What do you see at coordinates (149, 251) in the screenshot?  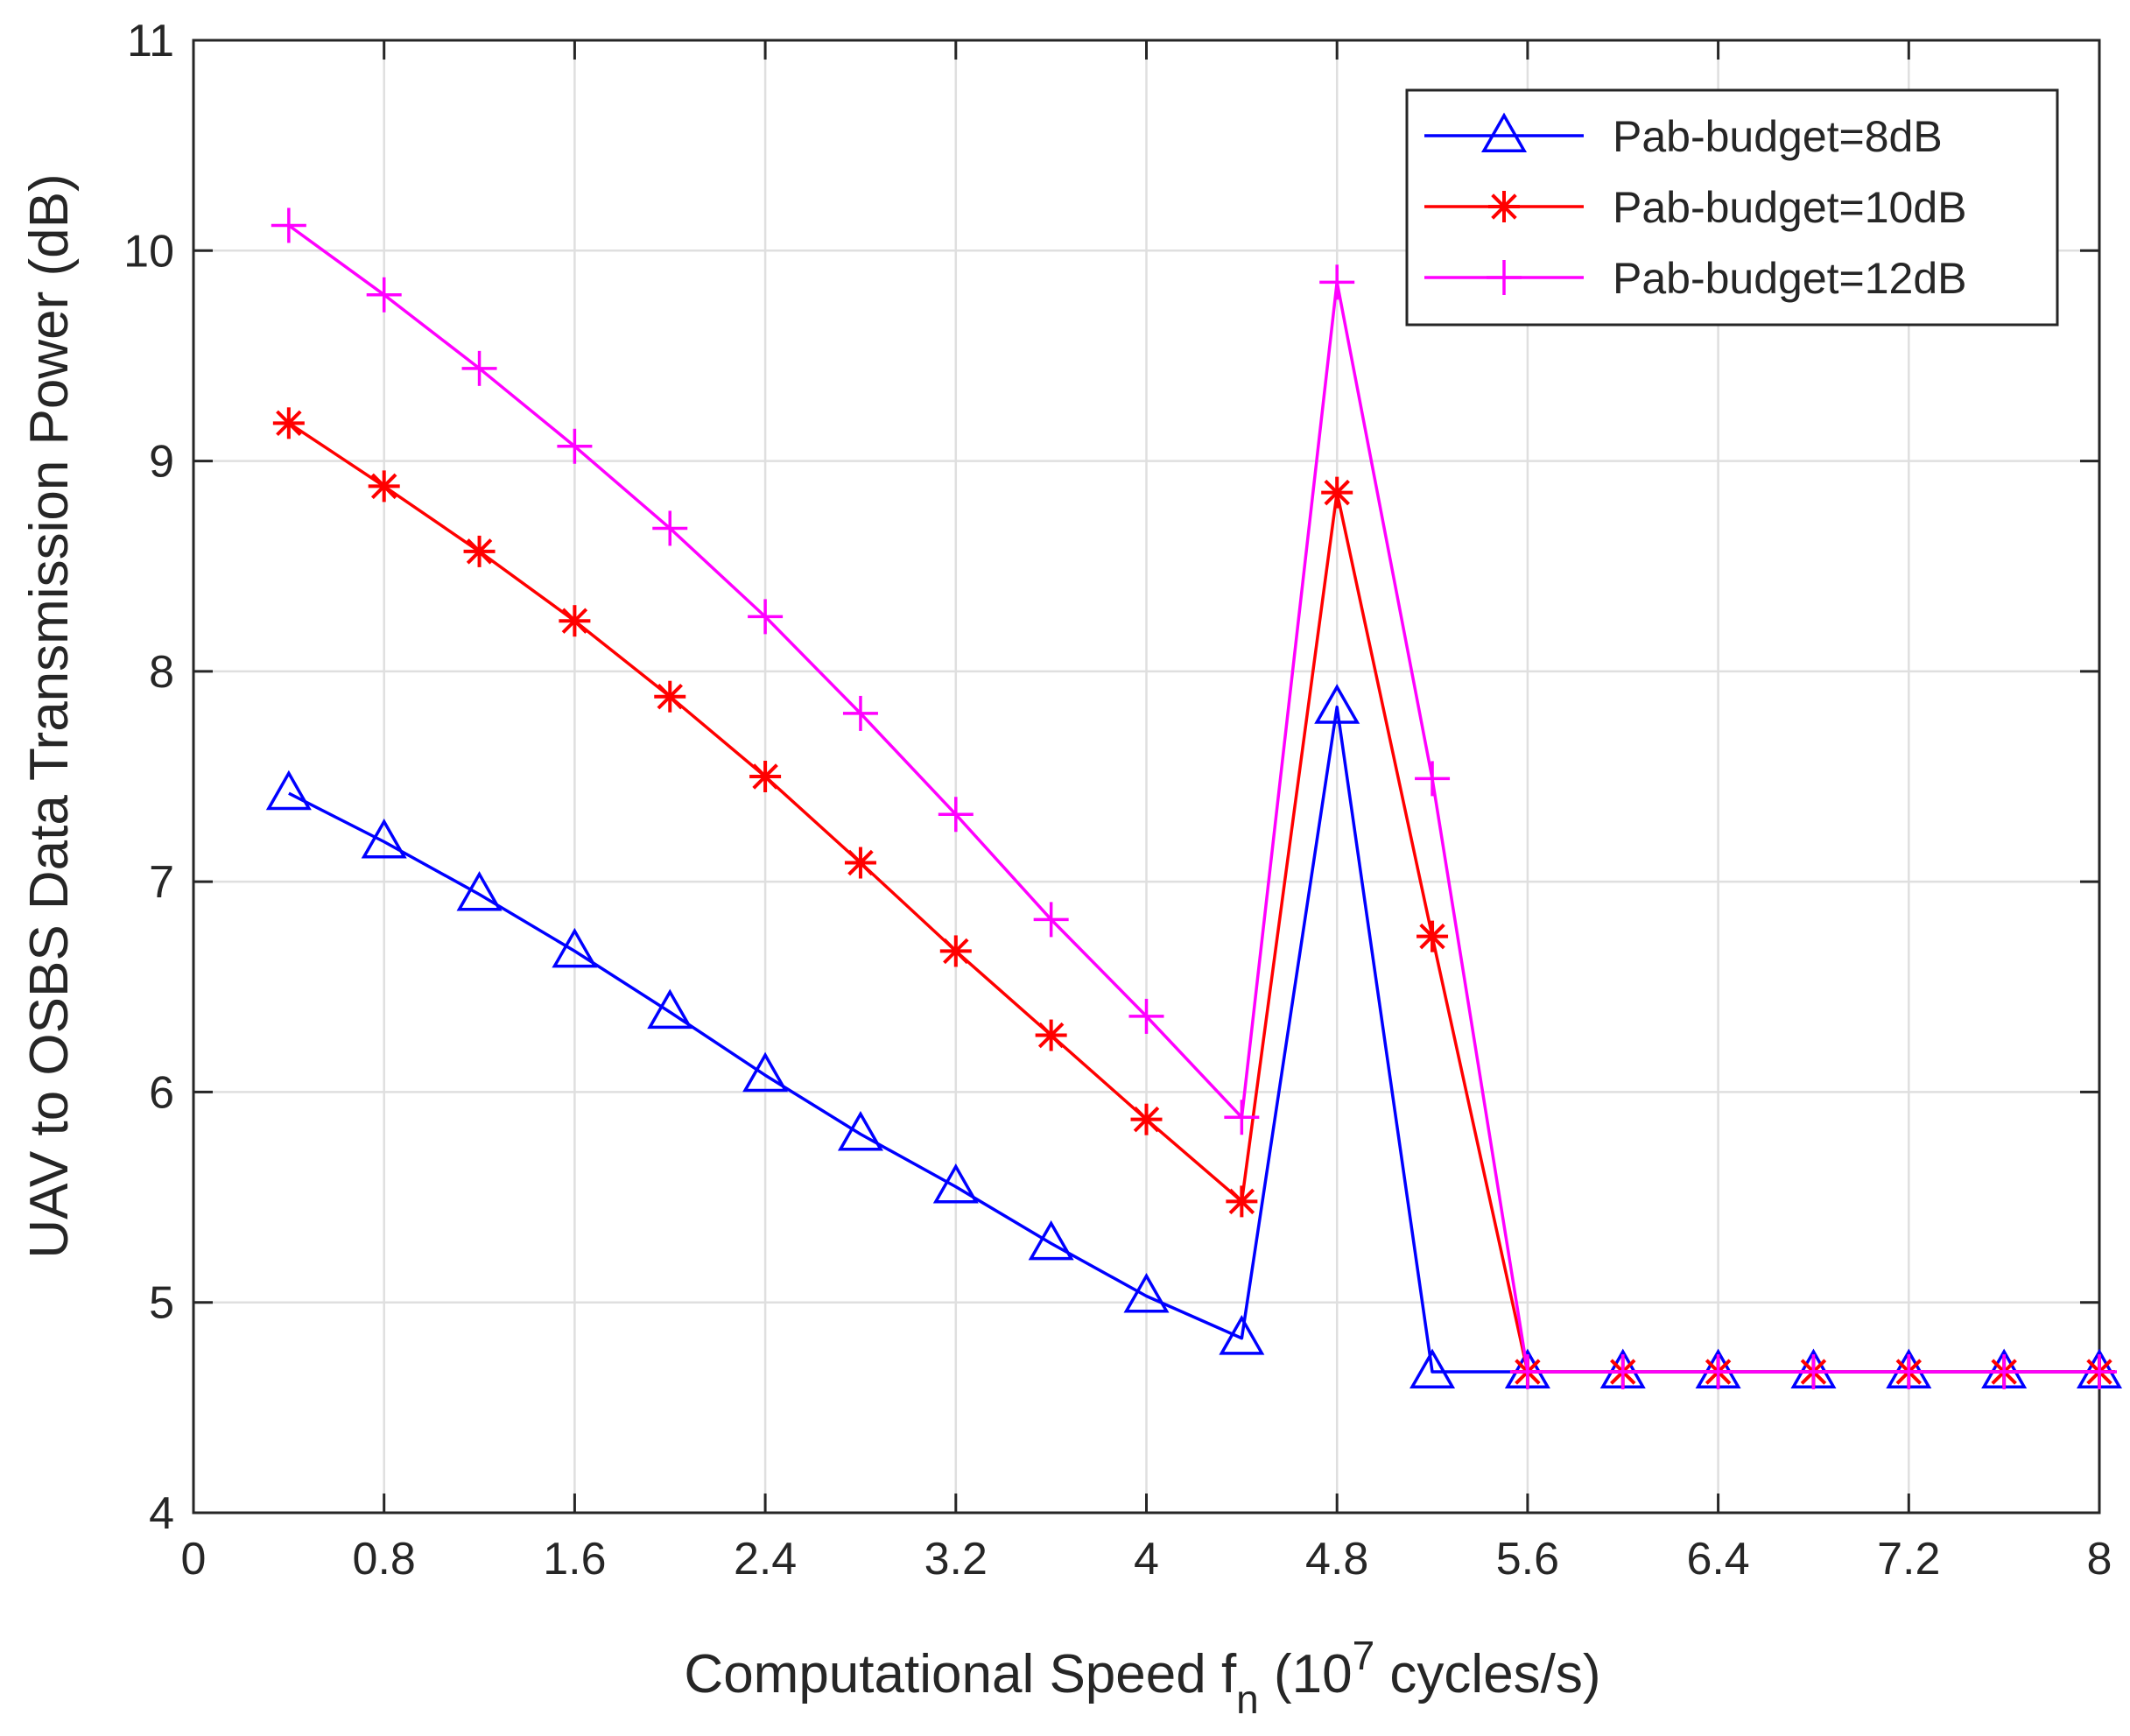 I see `y-tick-label: 10` at bounding box center [149, 251].